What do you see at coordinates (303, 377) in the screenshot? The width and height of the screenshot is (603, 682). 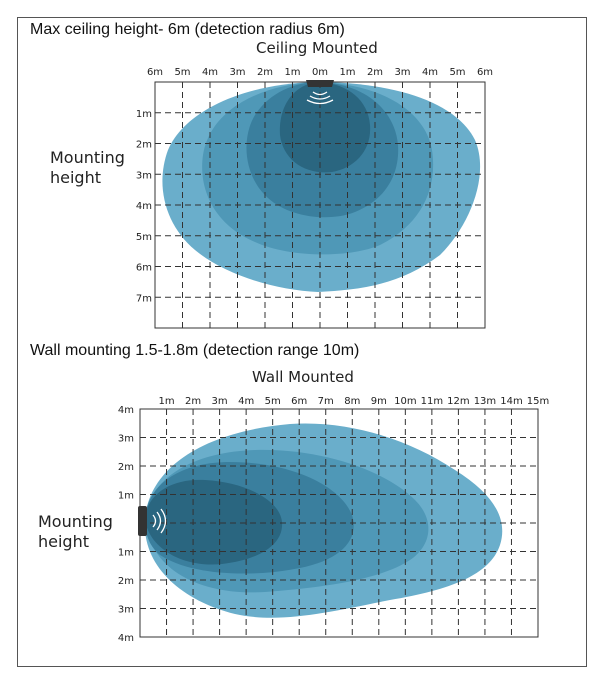 I see `wall-title: Wall Mounted` at bounding box center [303, 377].